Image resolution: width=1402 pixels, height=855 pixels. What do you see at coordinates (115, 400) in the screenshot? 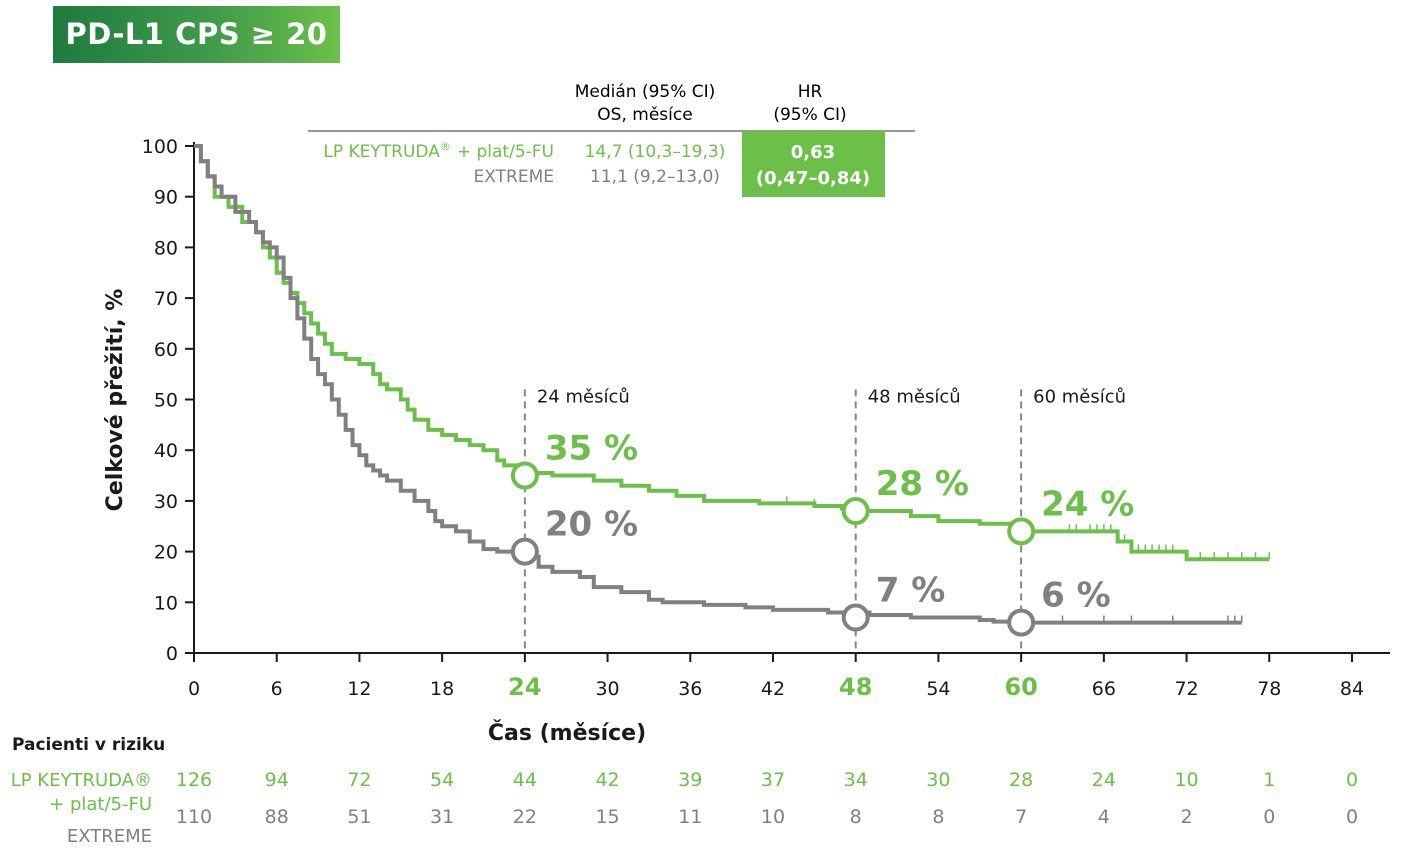
I see `y-axis-title: Celkové přežití, %` at bounding box center [115, 400].